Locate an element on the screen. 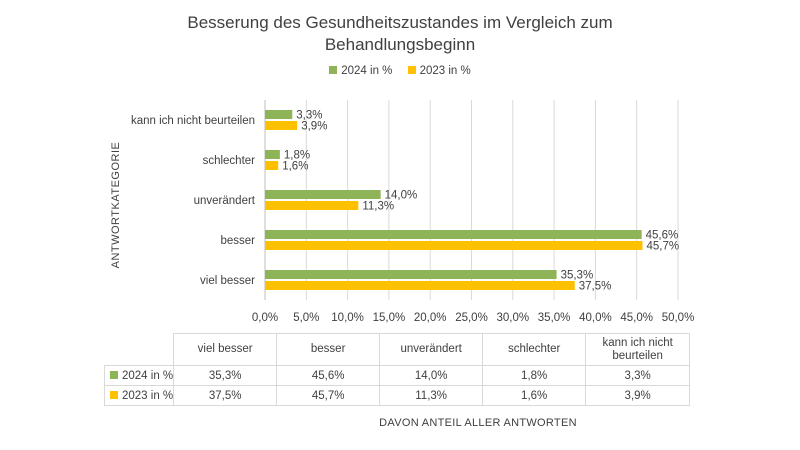 This screenshot has height=450, width=800. x-tick-label: 40,0% is located at coordinates (595, 318).